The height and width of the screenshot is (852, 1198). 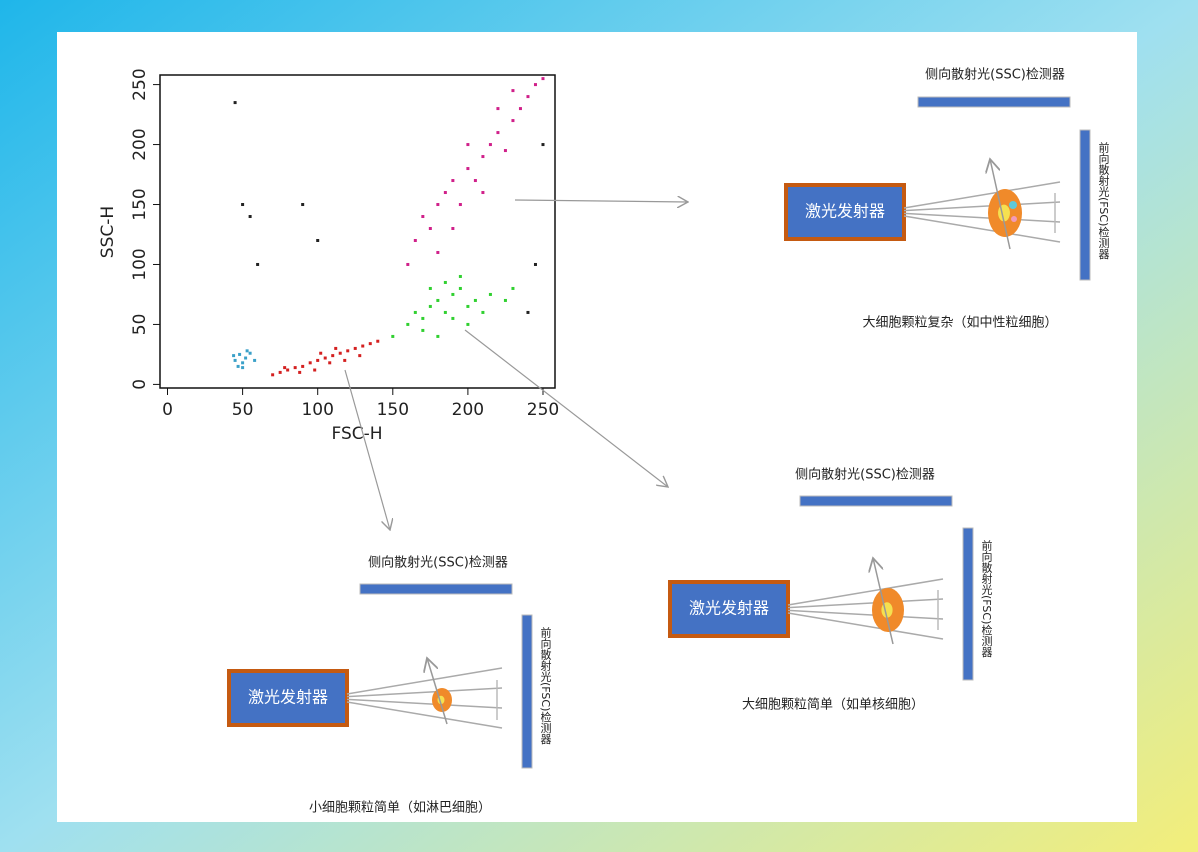 I want to click on x-tick-label: 100, so click(x=317, y=410).